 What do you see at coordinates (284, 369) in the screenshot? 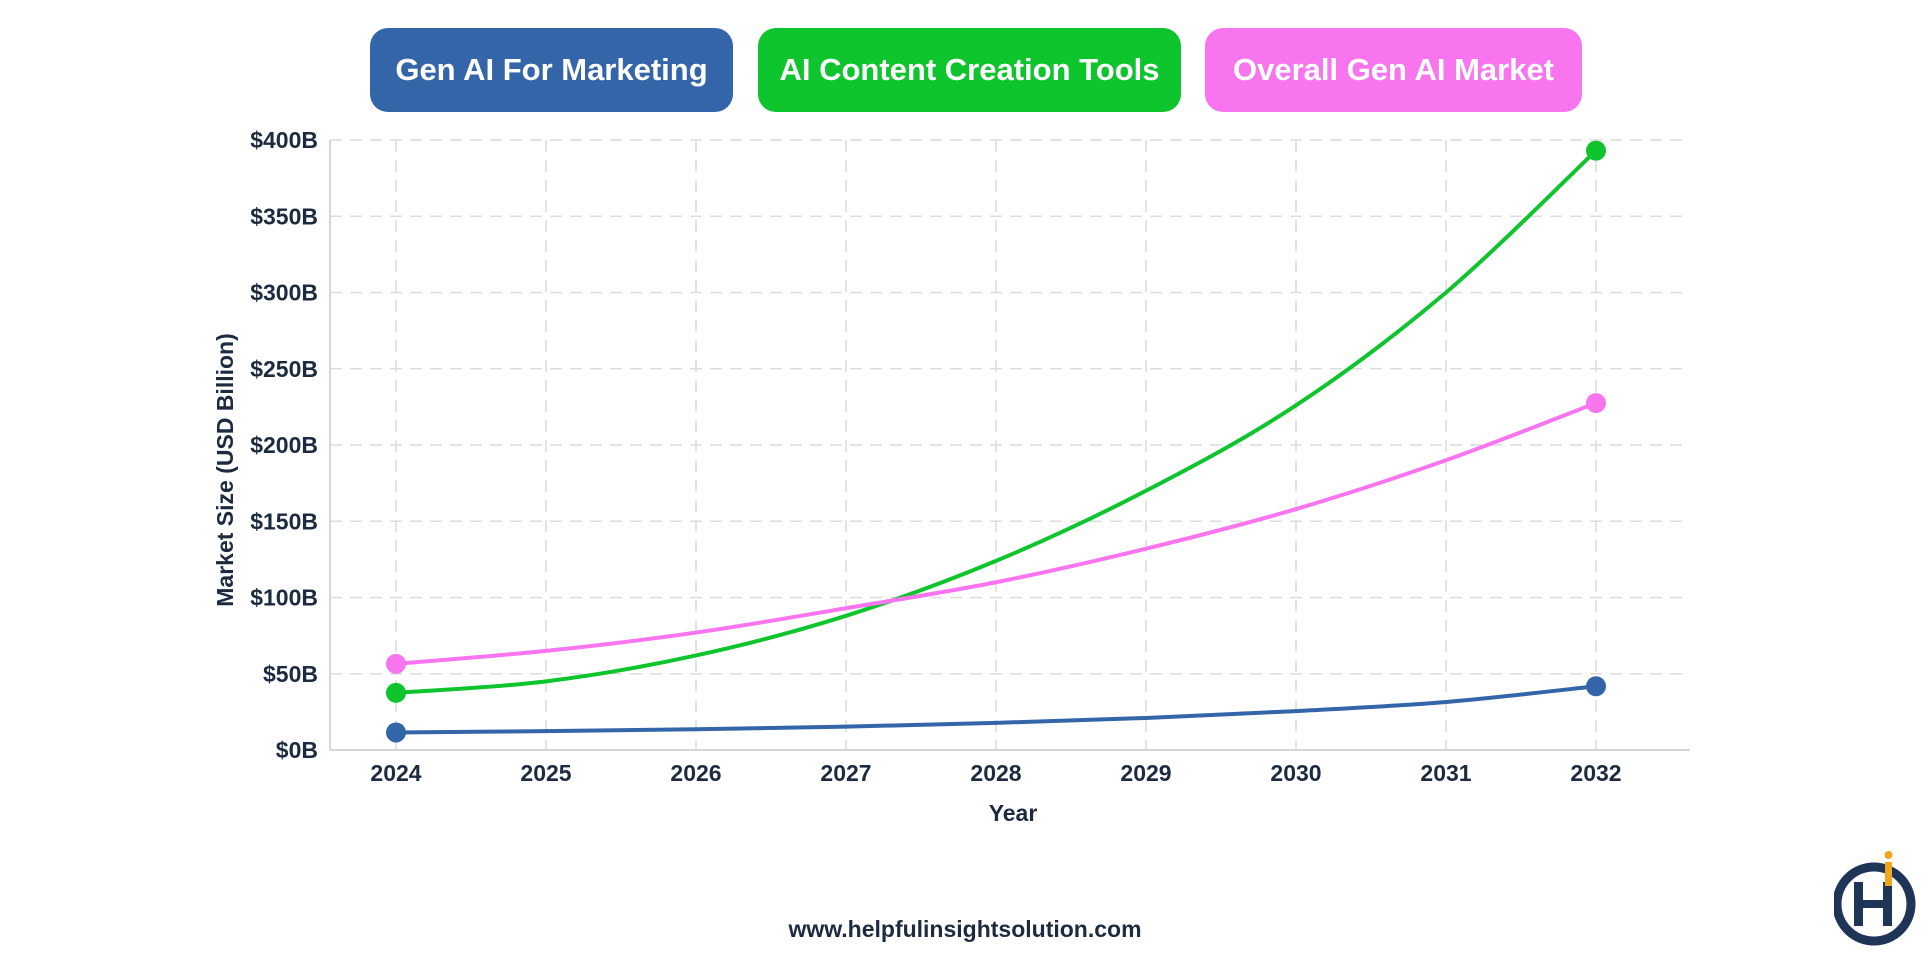
I see `y-tick-label: $250B` at bounding box center [284, 369].